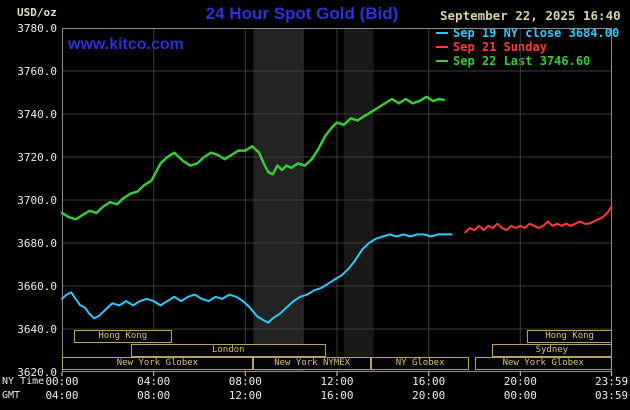 The width and height of the screenshot is (630, 410). What do you see at coordinates (23, 381) in the screenshot?
I see `ny-time-caption: NY Time` at bounding box center [23, 381].